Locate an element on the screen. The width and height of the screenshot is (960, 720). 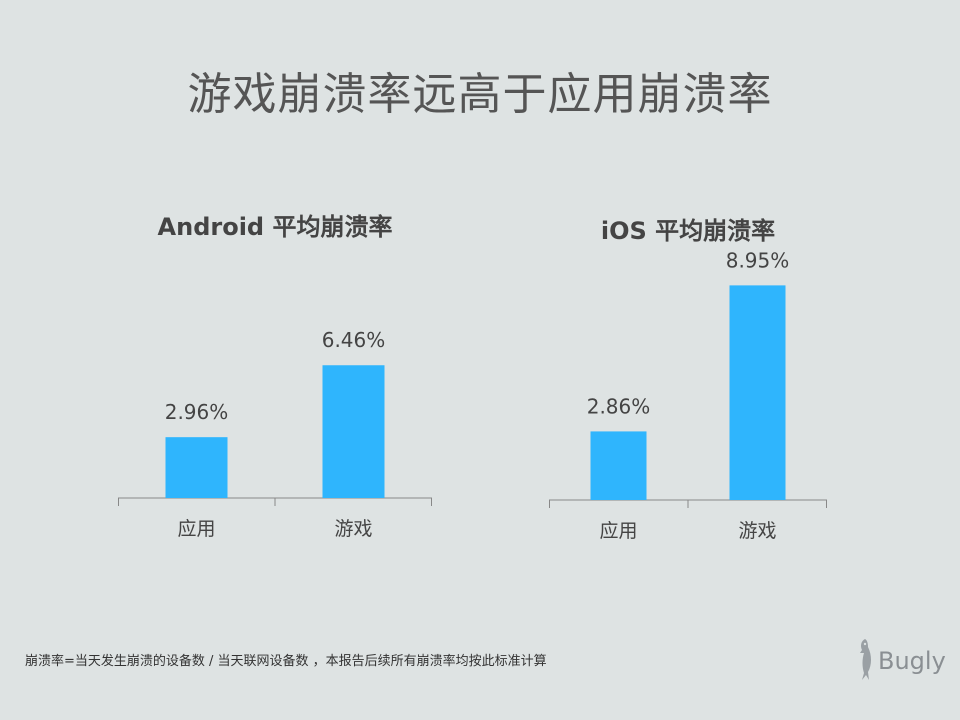
android-data-label-0: 2.96% is located at coordinates (197, 412).